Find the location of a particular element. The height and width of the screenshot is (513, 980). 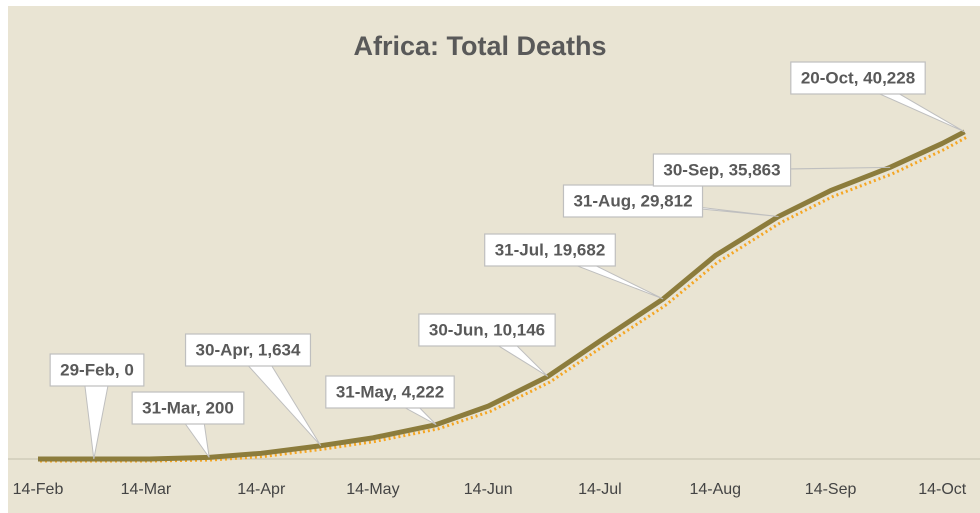

annotation: 31-May, 4,222 is located at coordinates (390, 400).